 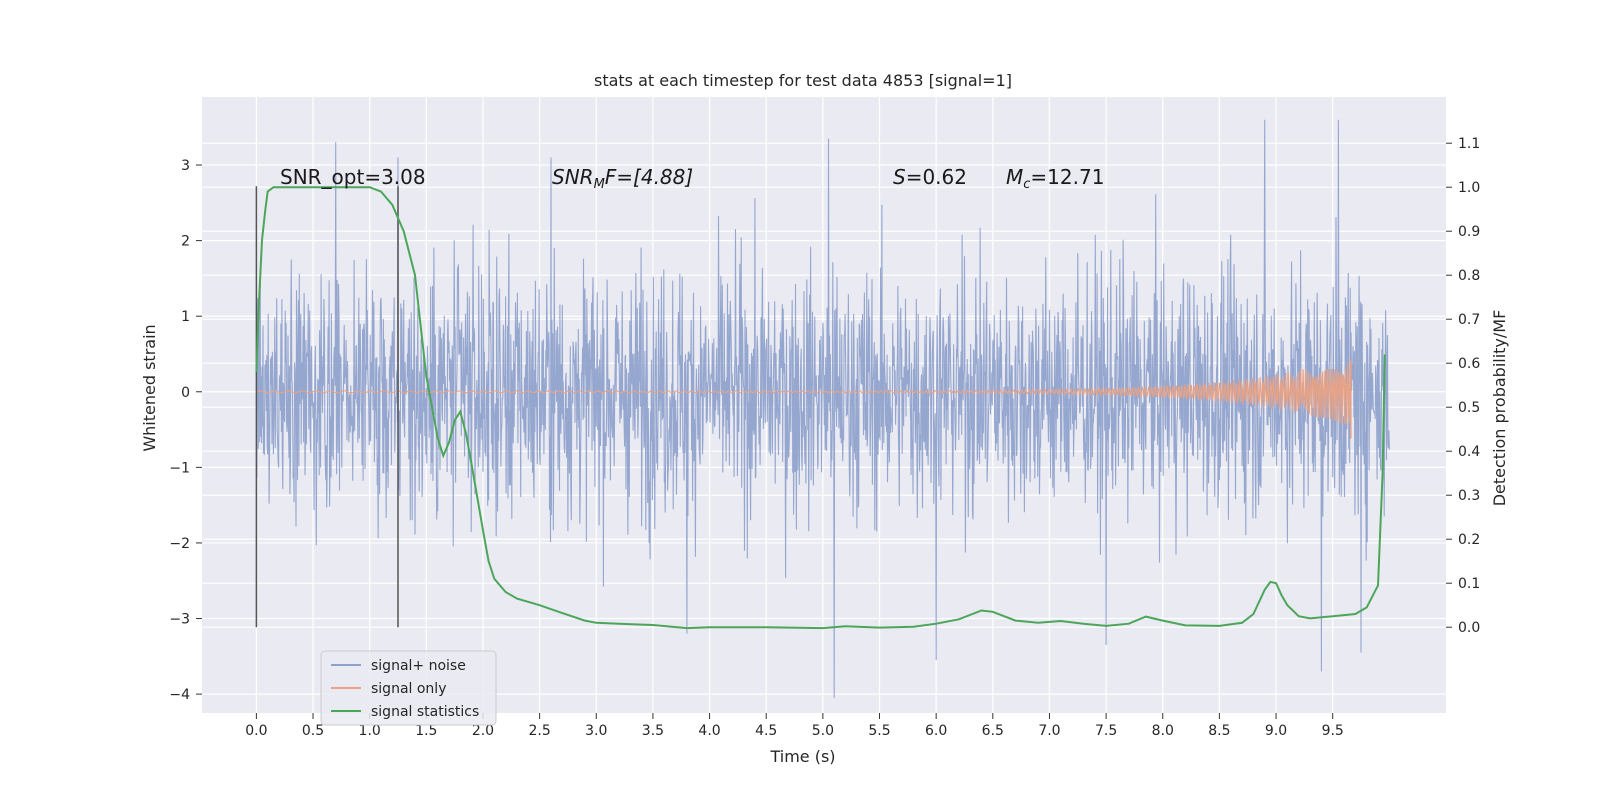 I want to click on y2-tick-label: 0.4, so click(x=1469, y=452).